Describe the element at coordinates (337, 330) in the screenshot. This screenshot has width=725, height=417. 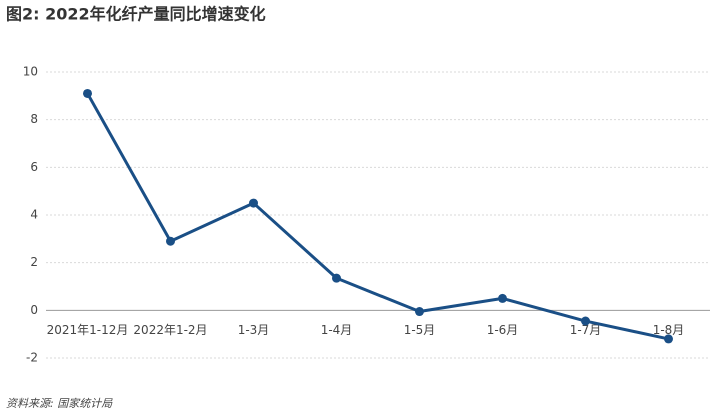
I see `x-tick-label: 1-4月` at that location.